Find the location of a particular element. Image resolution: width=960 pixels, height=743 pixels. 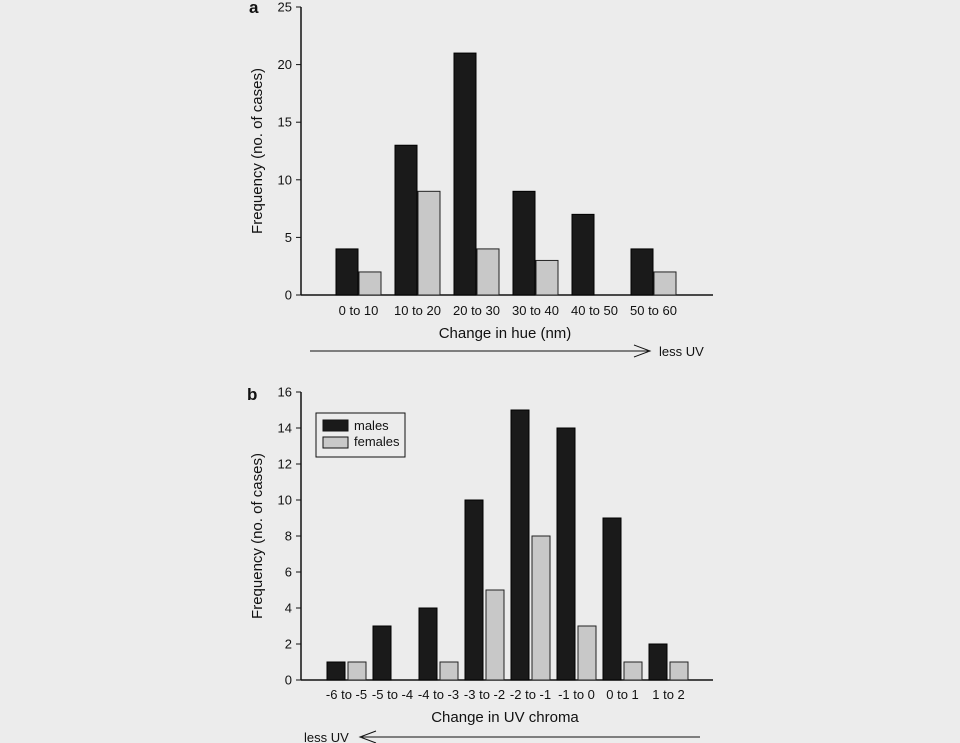

panel-a-x-axis-title: Change in hue (nm) is located at coordinates (505, 333).